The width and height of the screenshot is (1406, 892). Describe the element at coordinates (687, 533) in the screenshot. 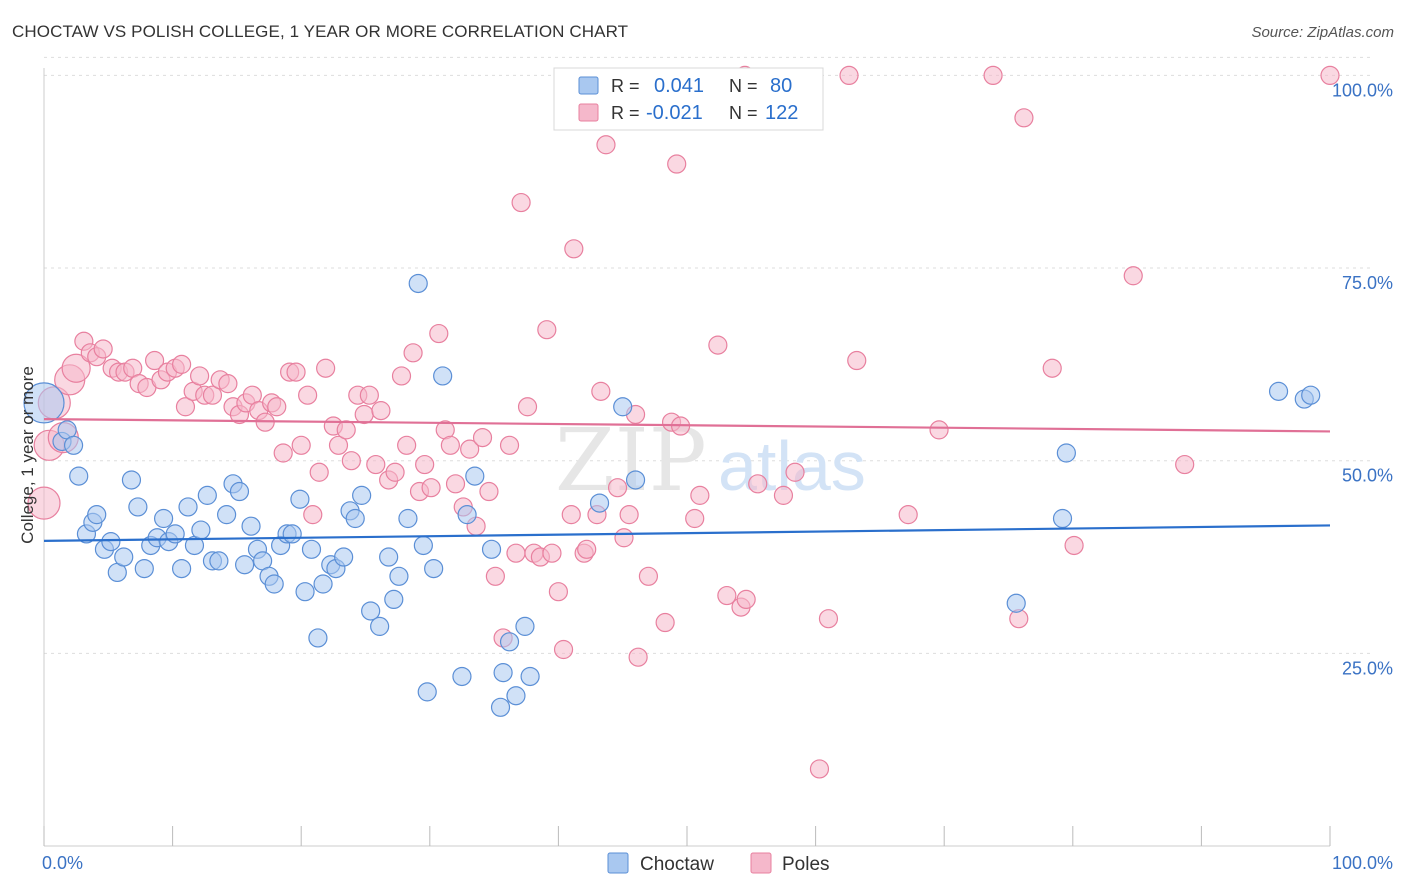

I see `choctaw-trend-line` at that location.